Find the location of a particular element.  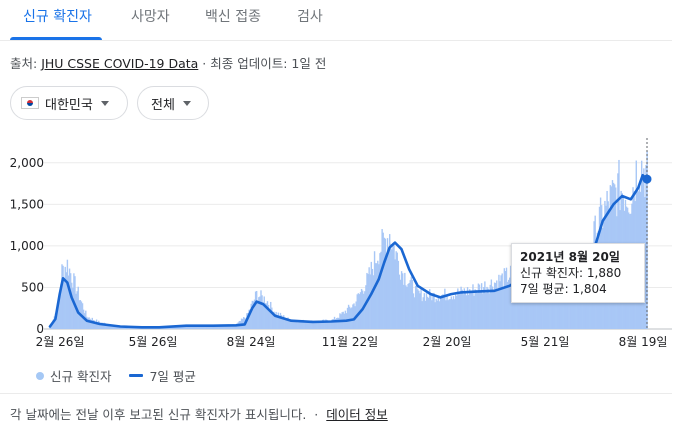

tab-vaccinations: 백신 접종 is located at coordinates (233, 17).